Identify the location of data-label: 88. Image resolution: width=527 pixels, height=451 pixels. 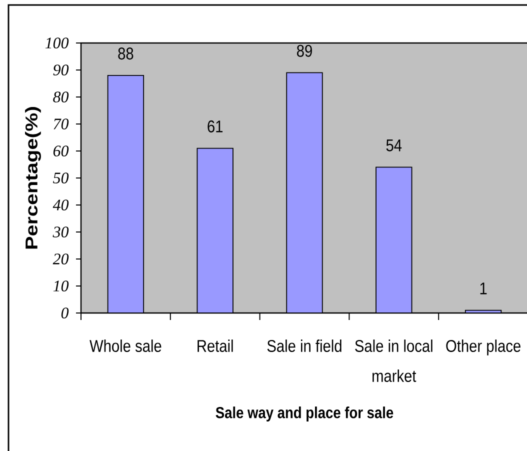
(126, 54).